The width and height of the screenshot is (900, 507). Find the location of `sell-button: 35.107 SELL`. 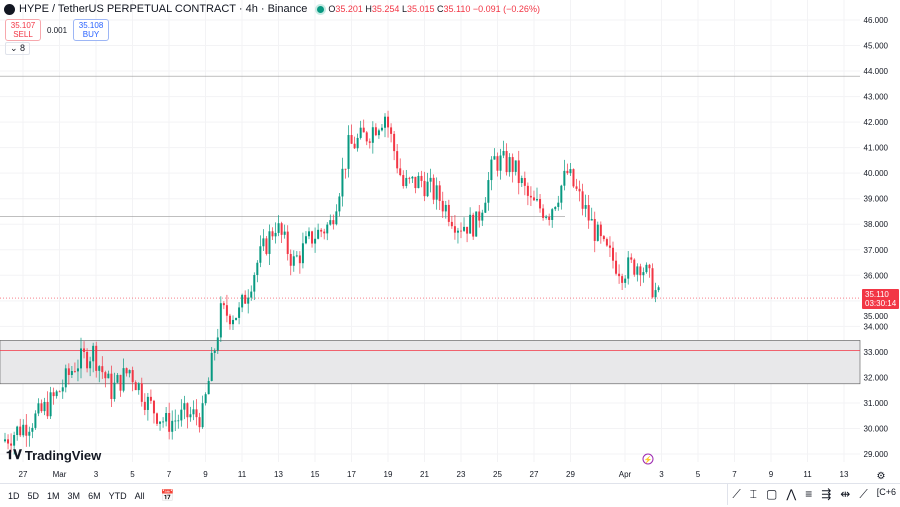

sell-button: 35.107 SELL is located at coordinates (23, 30).